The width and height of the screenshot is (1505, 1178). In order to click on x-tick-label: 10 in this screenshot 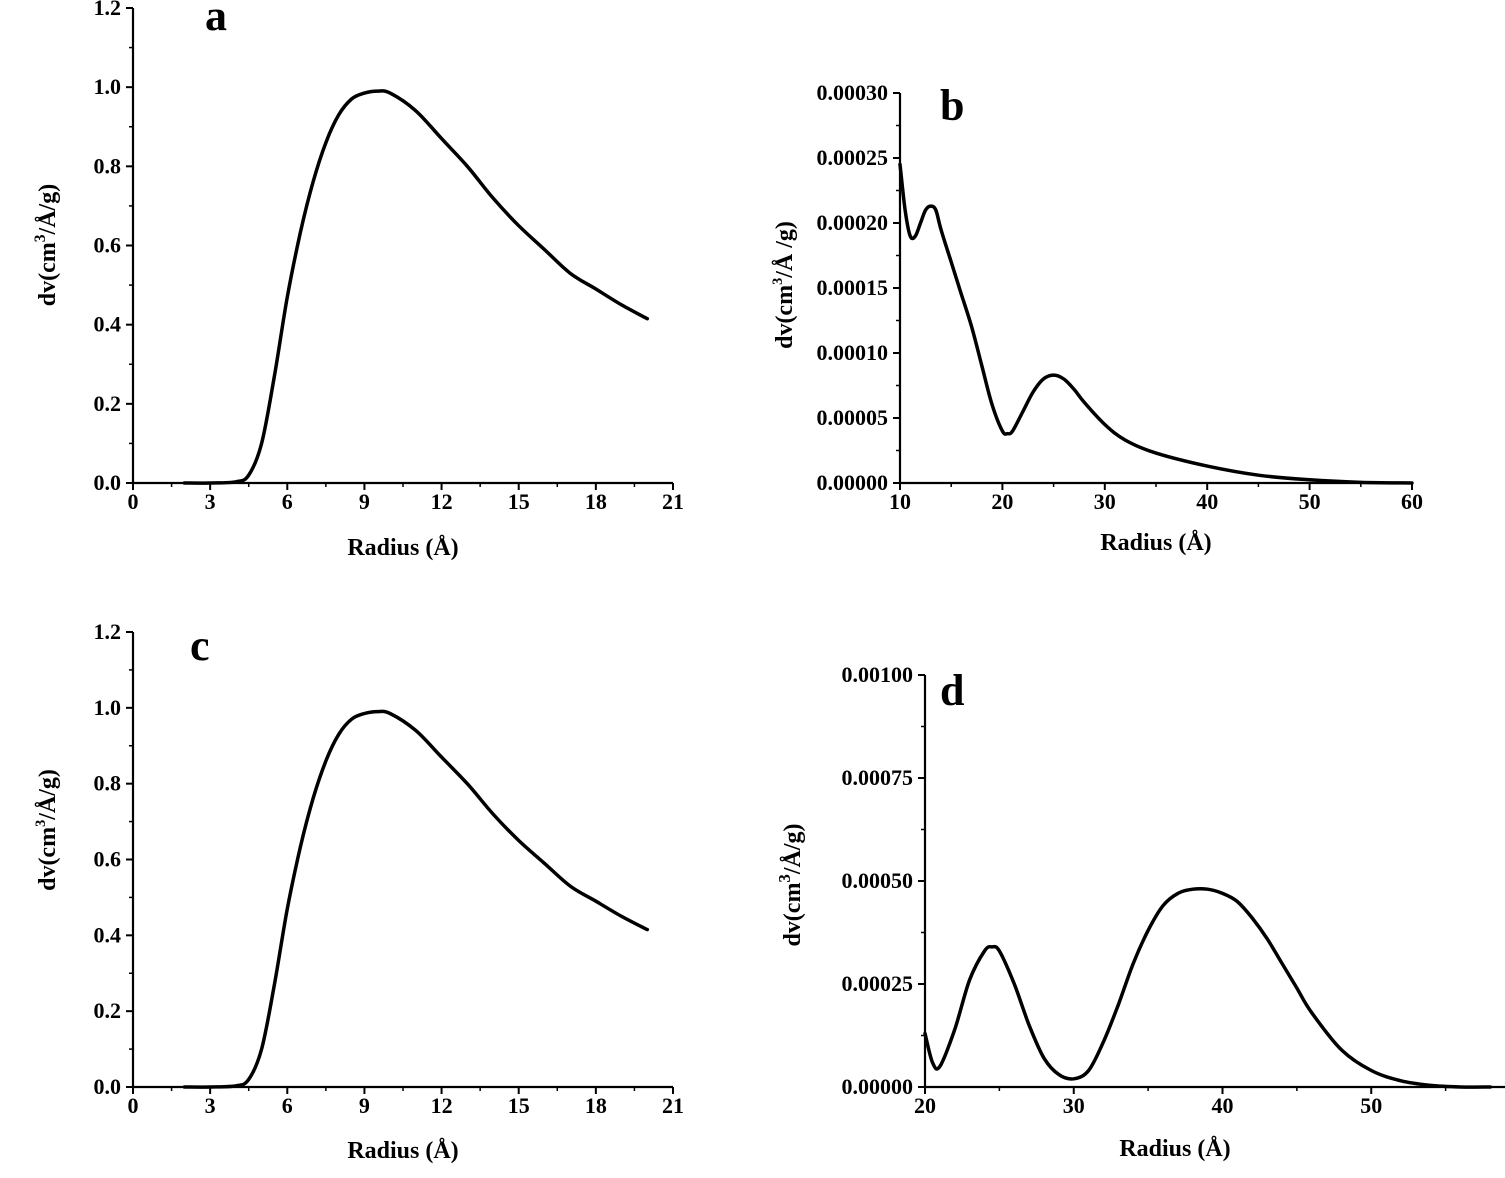, I will do `click(900, 501)`.